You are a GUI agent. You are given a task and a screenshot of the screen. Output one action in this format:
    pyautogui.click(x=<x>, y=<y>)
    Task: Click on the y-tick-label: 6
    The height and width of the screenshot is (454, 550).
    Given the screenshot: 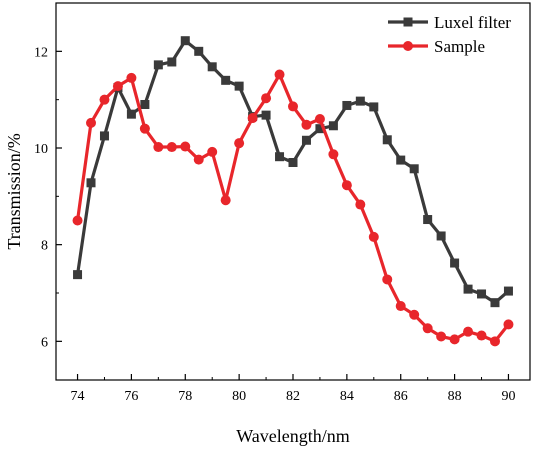 What is the action you would take?
    pyautogui.click(x=44, y=342)
    